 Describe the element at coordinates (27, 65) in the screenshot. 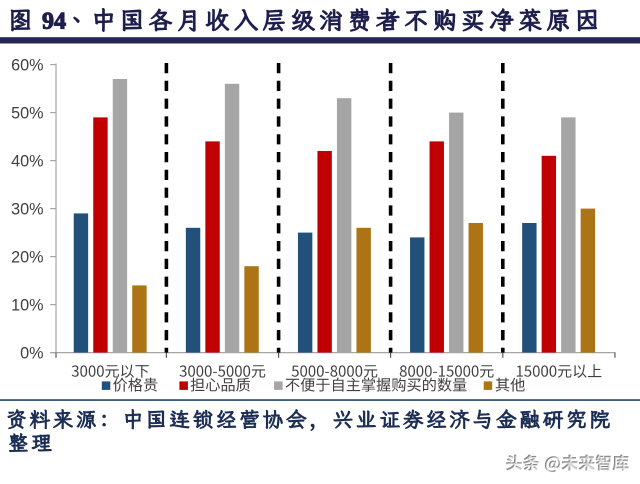

I see `svg-text: 60%` at that location.